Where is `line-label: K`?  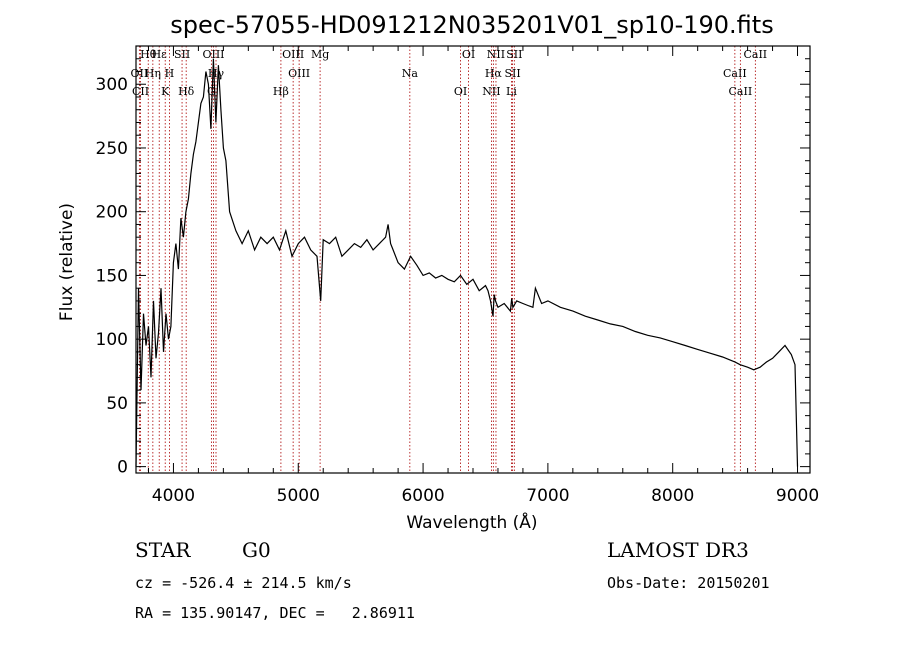
line-label: K is located at coordinates (165, 91).